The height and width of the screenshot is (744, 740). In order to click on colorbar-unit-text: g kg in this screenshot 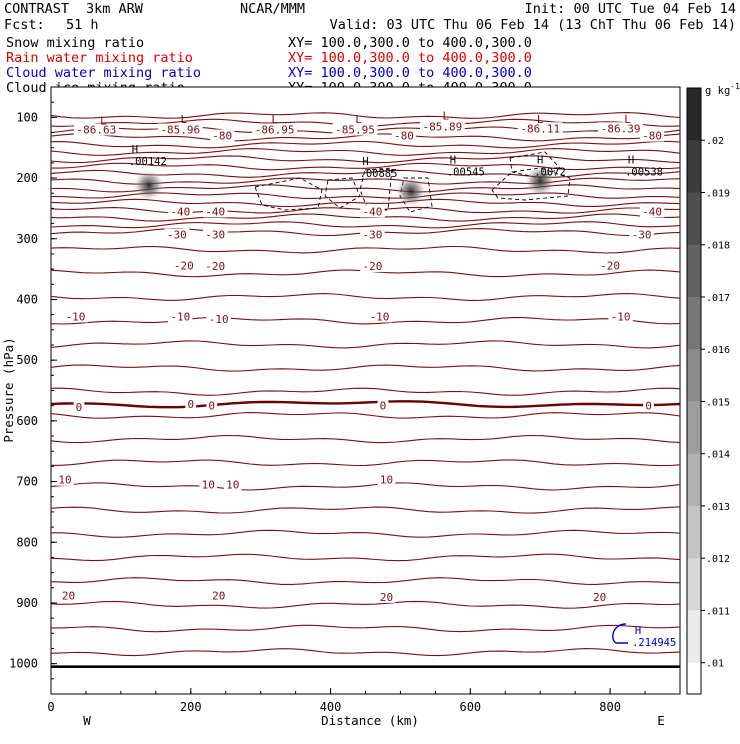, I will do `click(717, 91)`.